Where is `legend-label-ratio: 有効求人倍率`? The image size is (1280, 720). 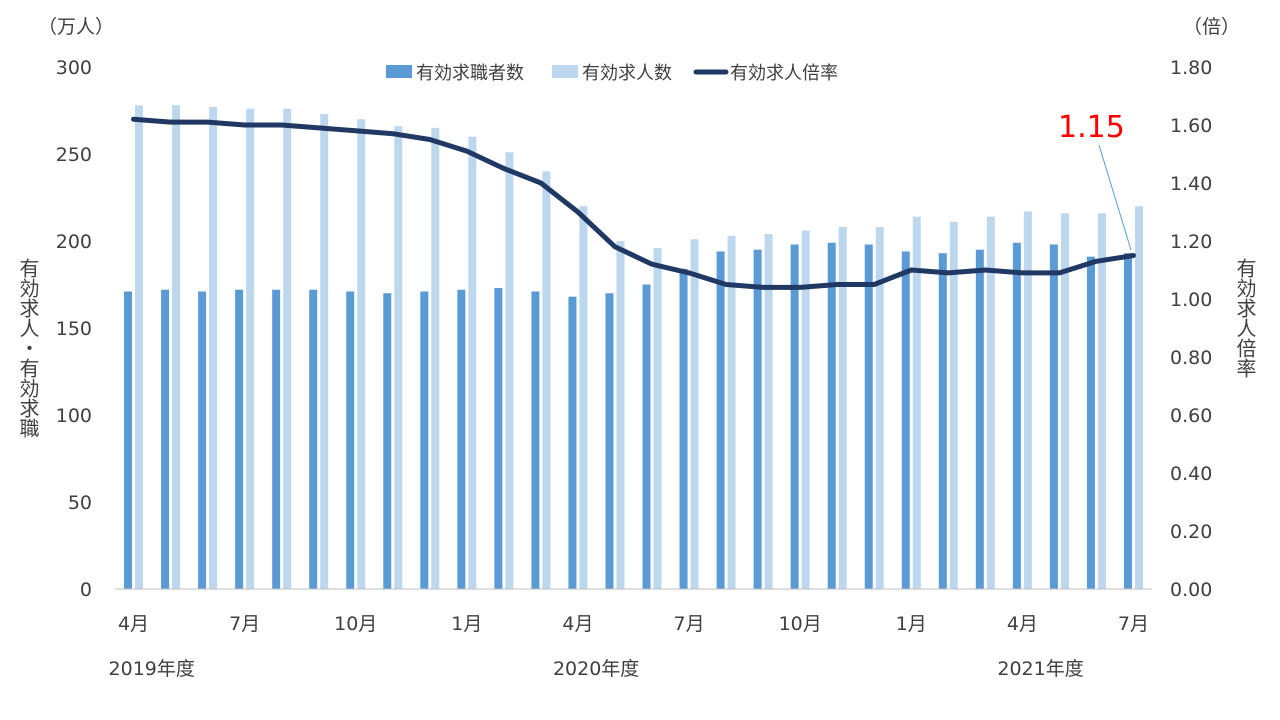
legend-label-ratio: 有効求人倍率 is located at coordinates (784, 73).